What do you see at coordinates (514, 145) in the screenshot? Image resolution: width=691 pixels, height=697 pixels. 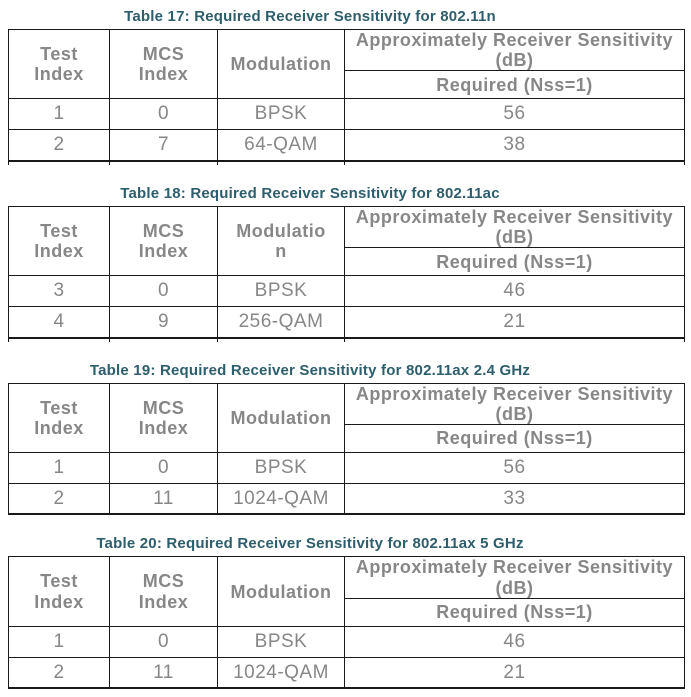 I see `cell-required: 38` at bounding box center [514, 145].